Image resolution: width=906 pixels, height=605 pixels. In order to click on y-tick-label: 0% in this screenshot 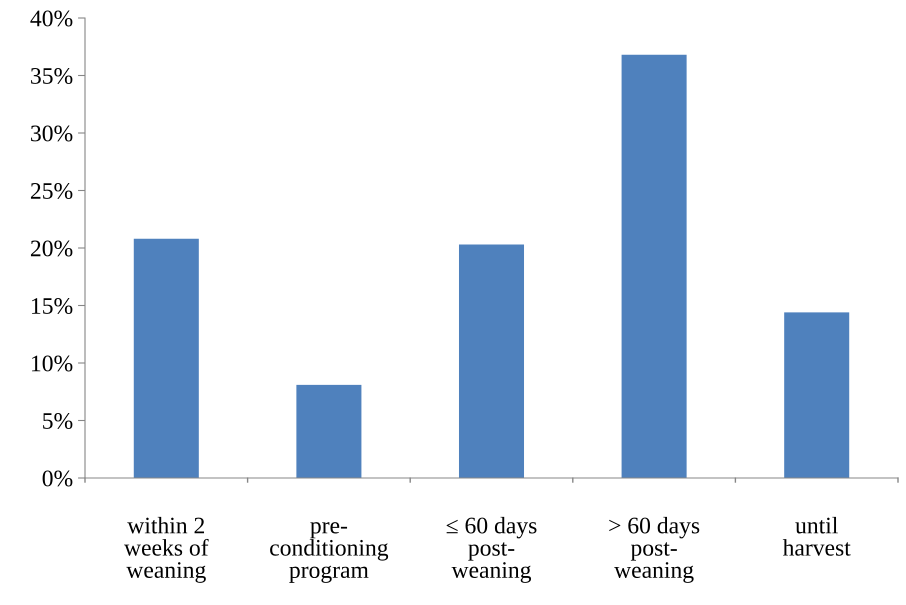, I will do `click(57, 478)`.